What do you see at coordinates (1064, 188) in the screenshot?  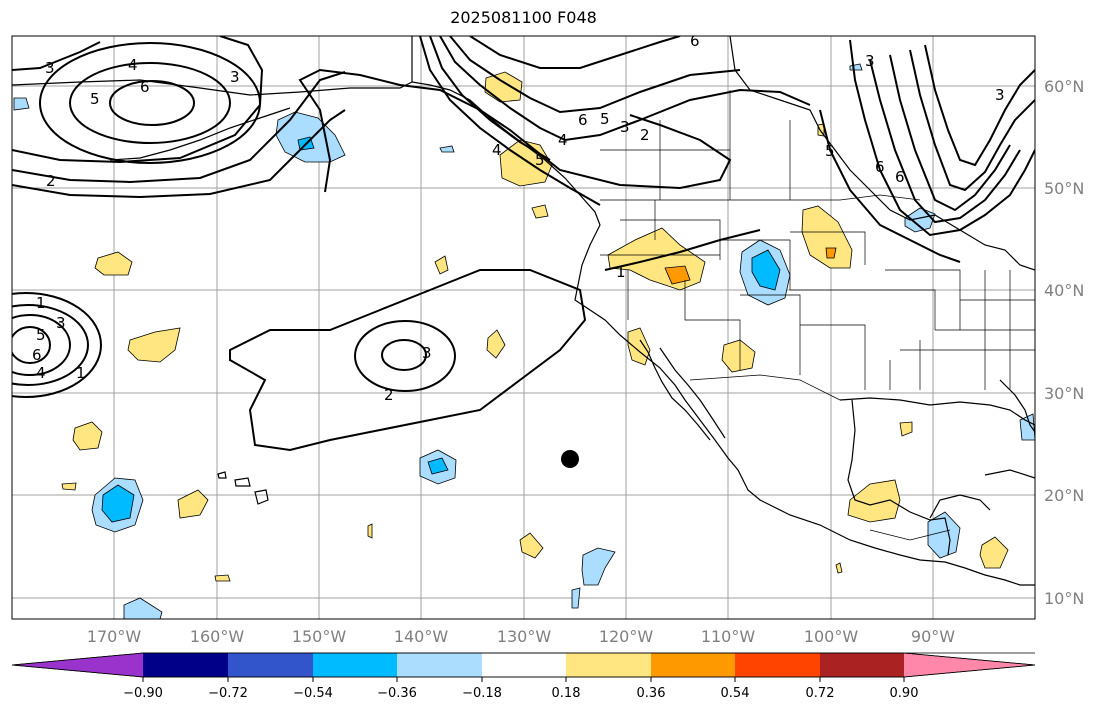 I see `lat-tick-label: 50°N` at bounding box center [1064, 188].